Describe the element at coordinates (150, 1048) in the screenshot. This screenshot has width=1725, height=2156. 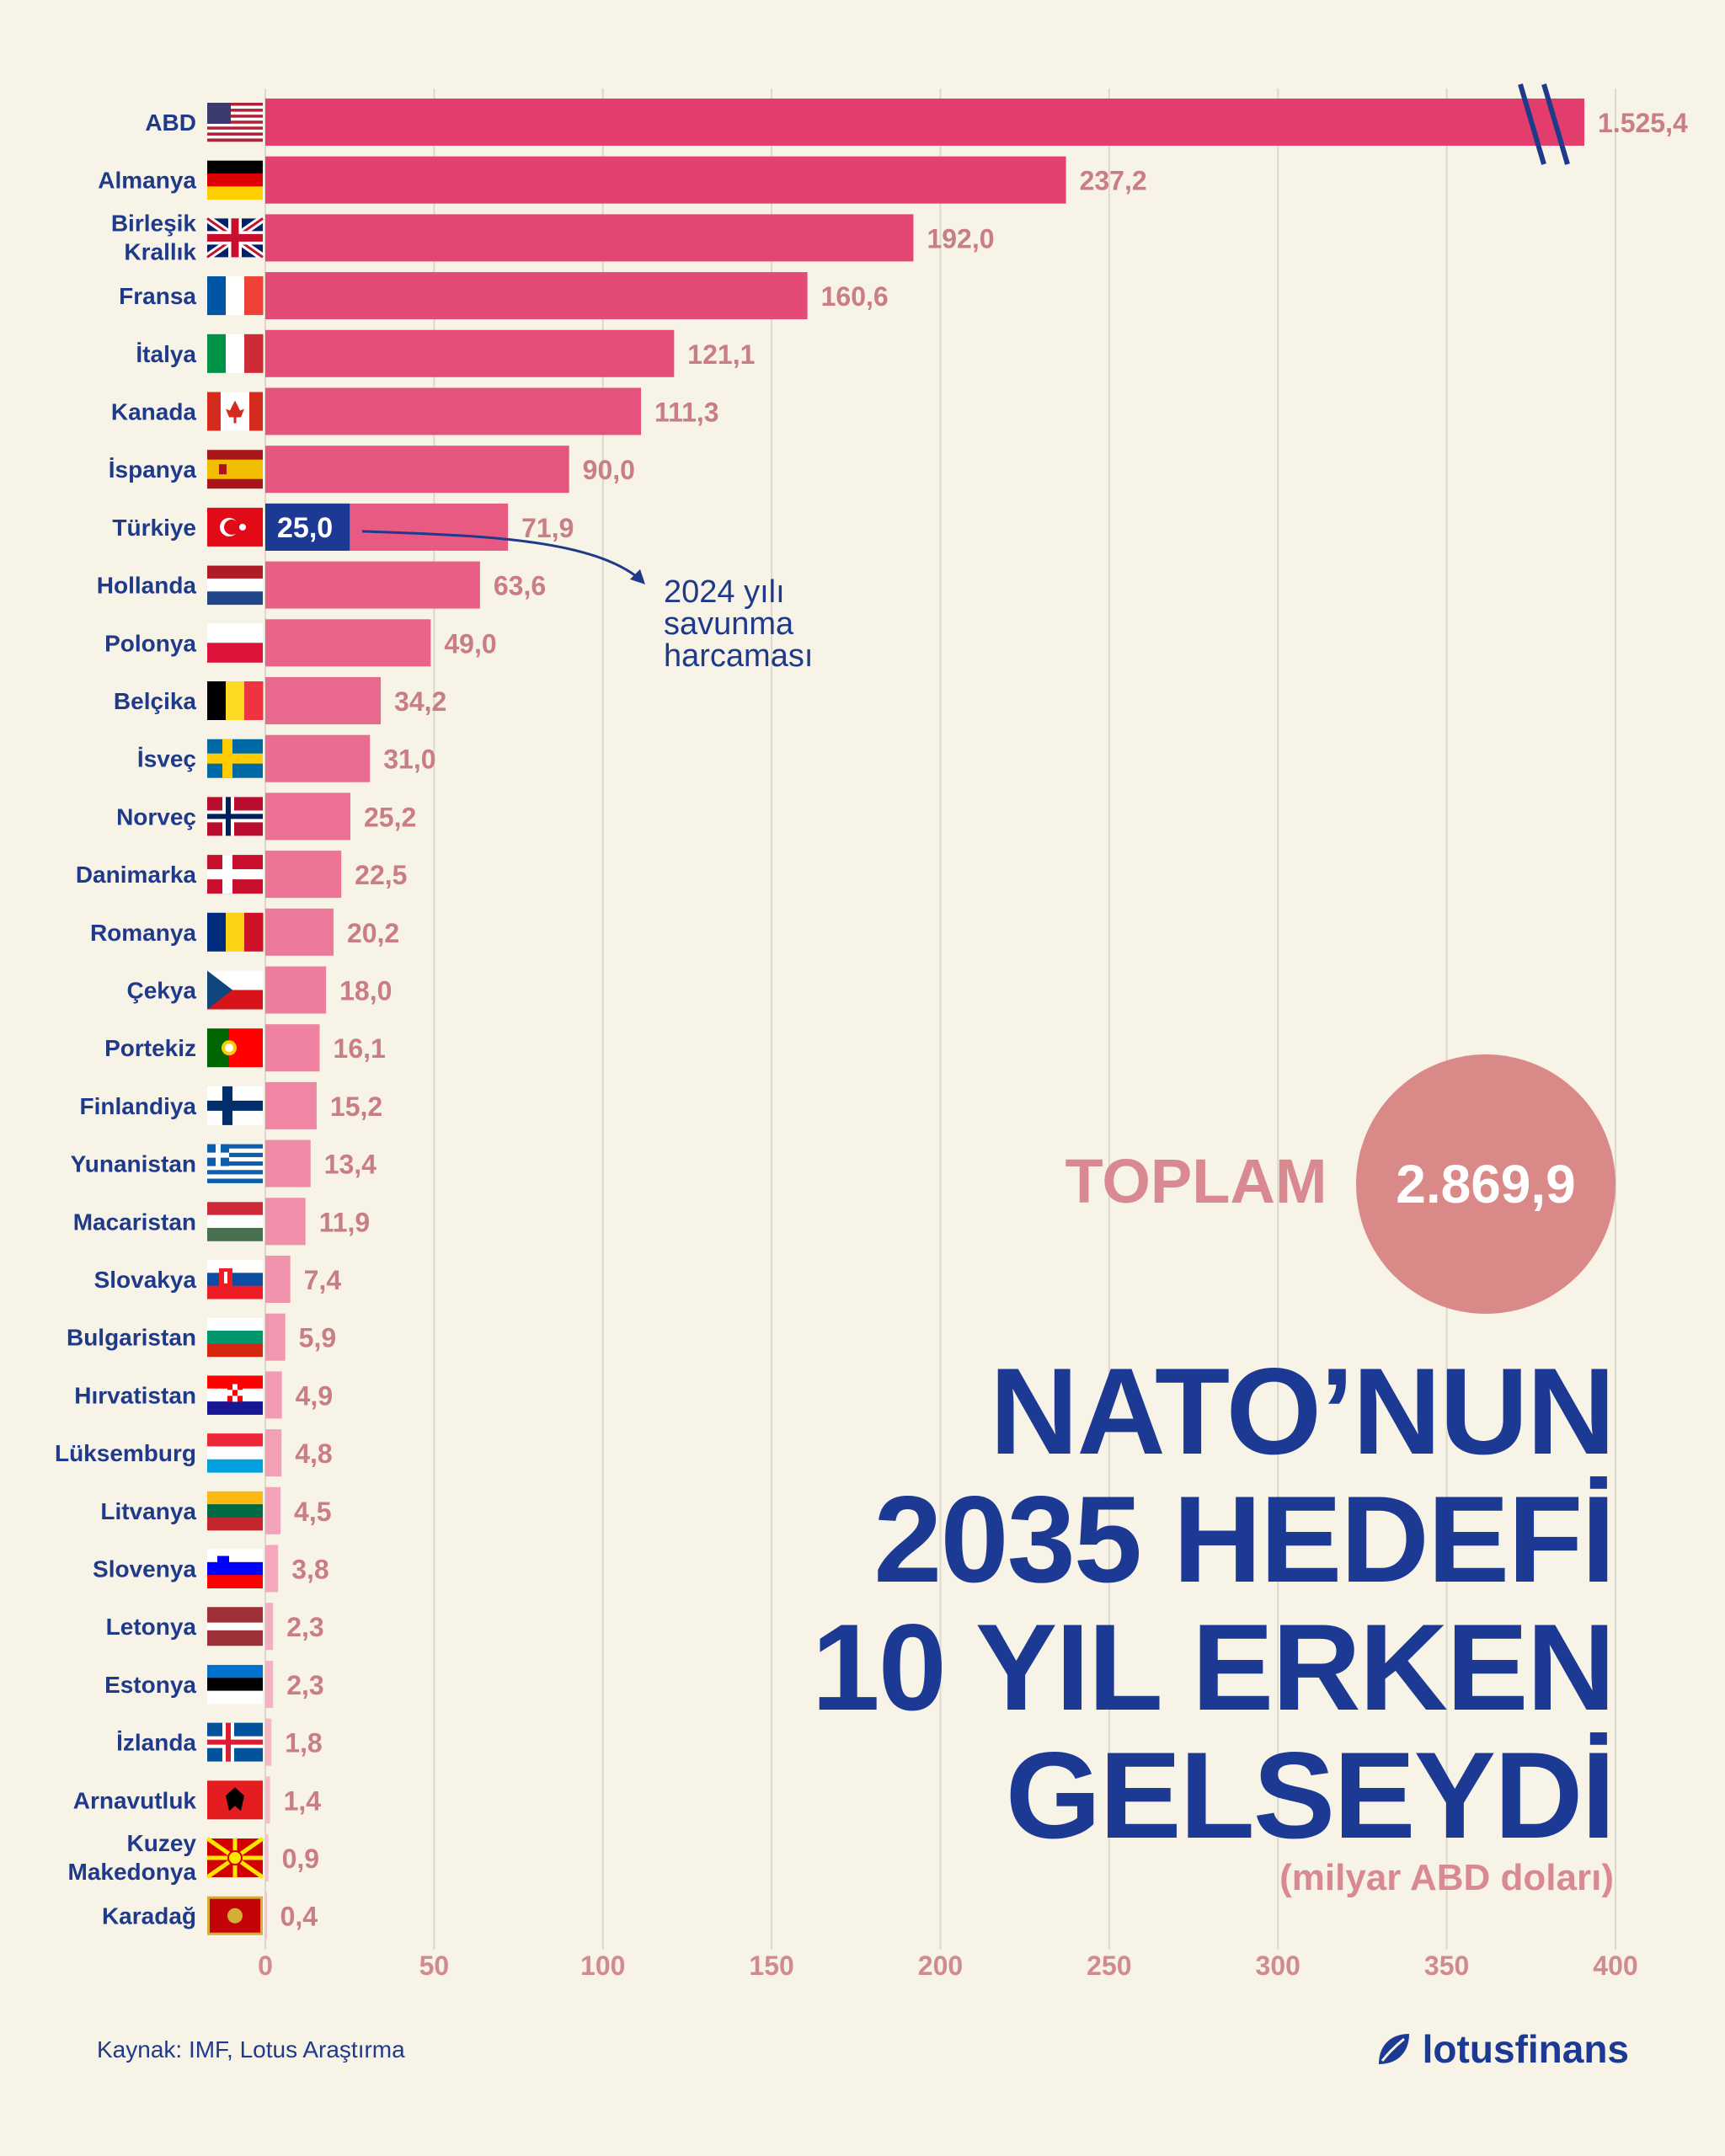
I see `country-label: Portekiz` at that location.